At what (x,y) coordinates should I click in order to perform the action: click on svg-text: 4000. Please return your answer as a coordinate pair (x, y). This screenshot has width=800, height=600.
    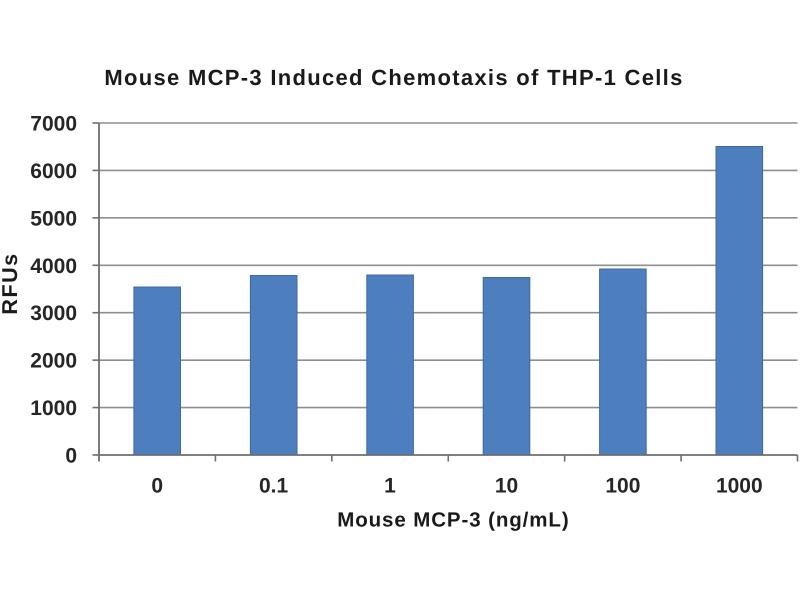
    Looking at the image, I should click on (53, 266).